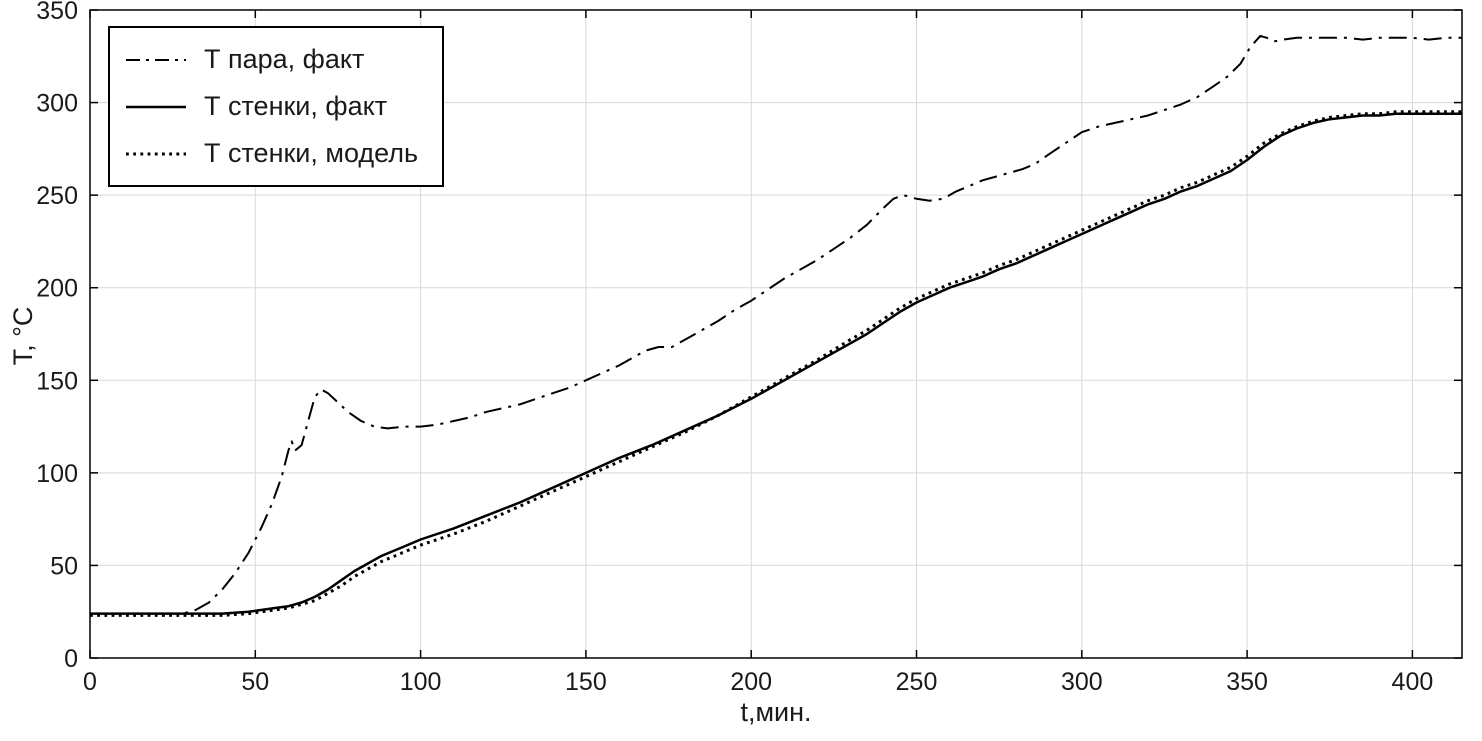  Describe the element at coordinates (284, 59) in the screenshot. I see `legend-label: Т пара, факт` at that location.